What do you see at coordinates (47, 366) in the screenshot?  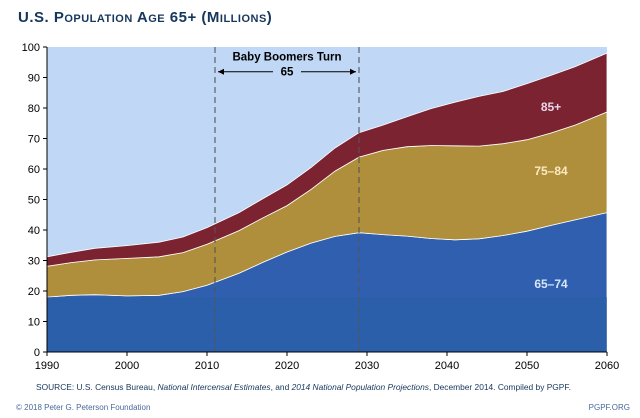 I see `x-tick-label: 1990` at bounding box center [47, 366].